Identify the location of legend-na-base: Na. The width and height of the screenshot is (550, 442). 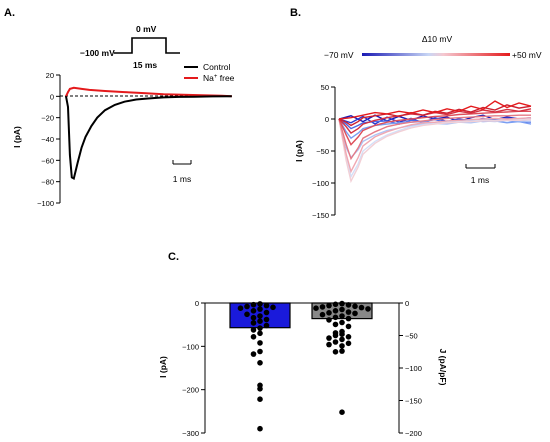
(208, 78).